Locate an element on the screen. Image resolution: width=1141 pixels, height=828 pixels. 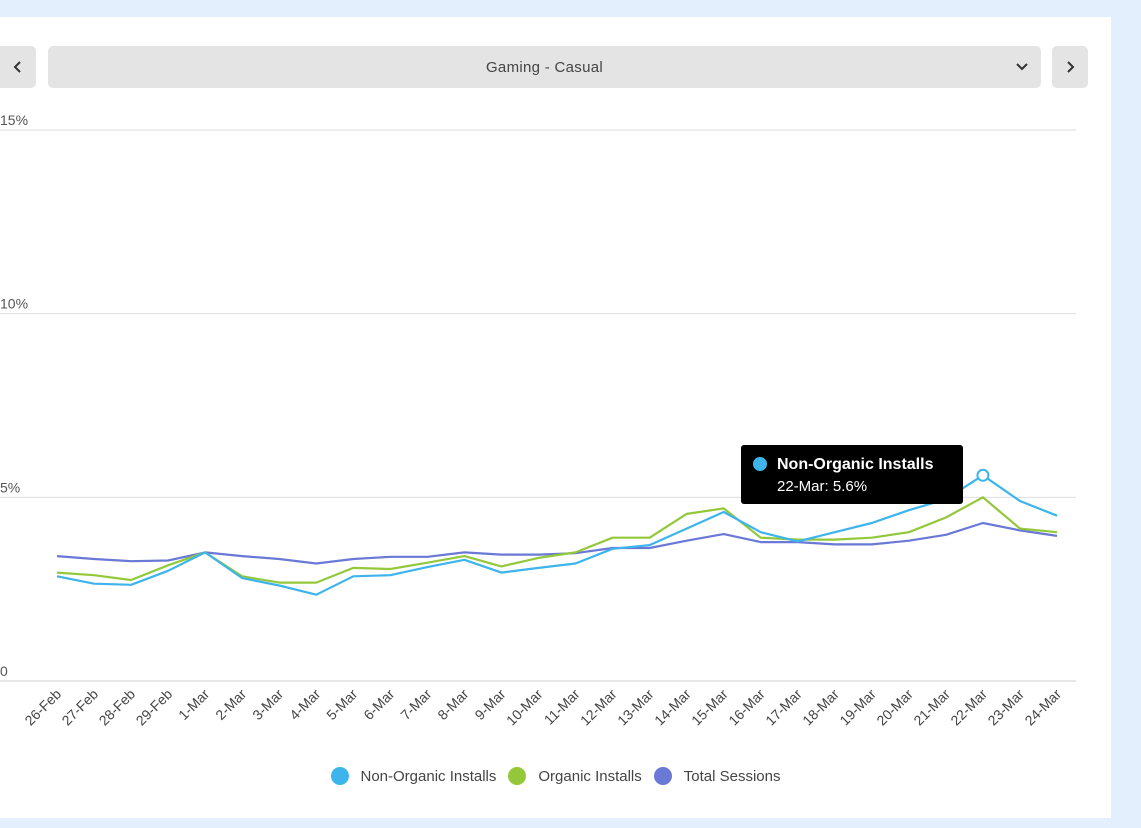
x-tick-label: 19-Mar is located at coordinates (857, 707).